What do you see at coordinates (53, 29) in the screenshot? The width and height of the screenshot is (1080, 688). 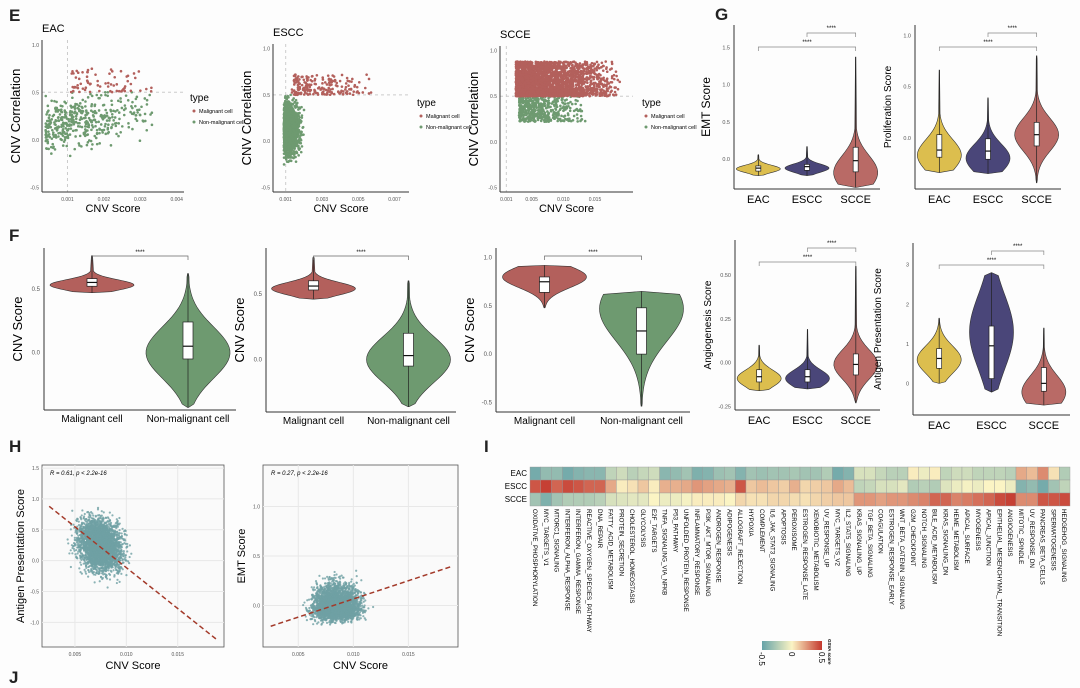 I see `plot-title: EAC` at bounding box center [53, 29].